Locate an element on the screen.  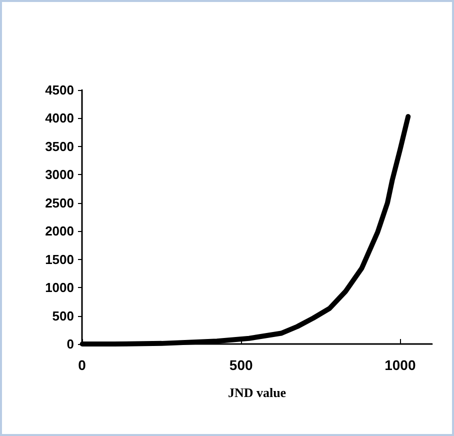
y-tick-label: 2500 is located at coordinates (59, 202).